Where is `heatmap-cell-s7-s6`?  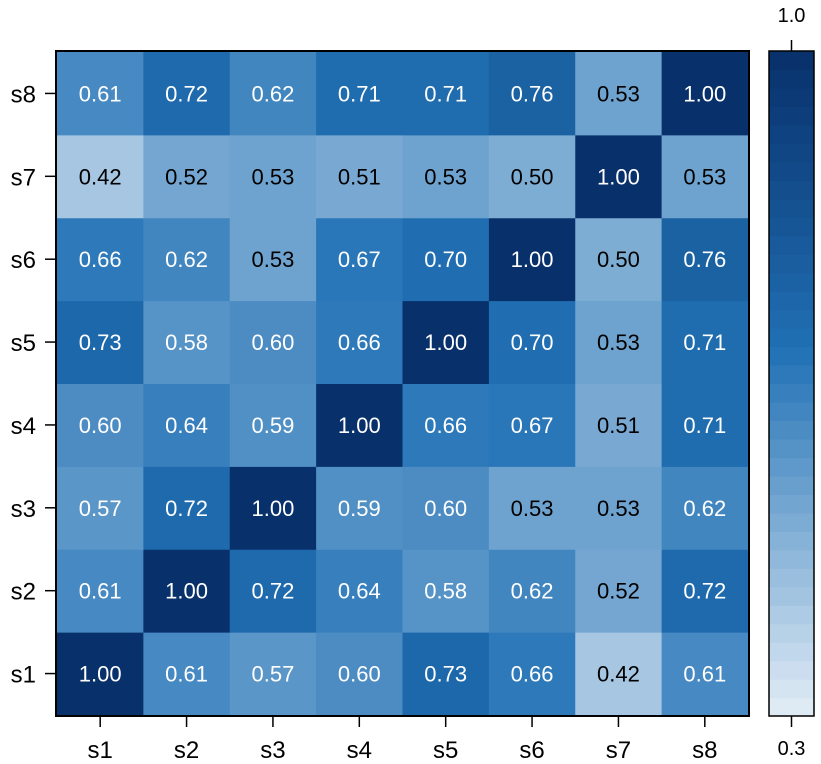 heatmap-cell-s7-s6 is located at coordinates (532, 176).